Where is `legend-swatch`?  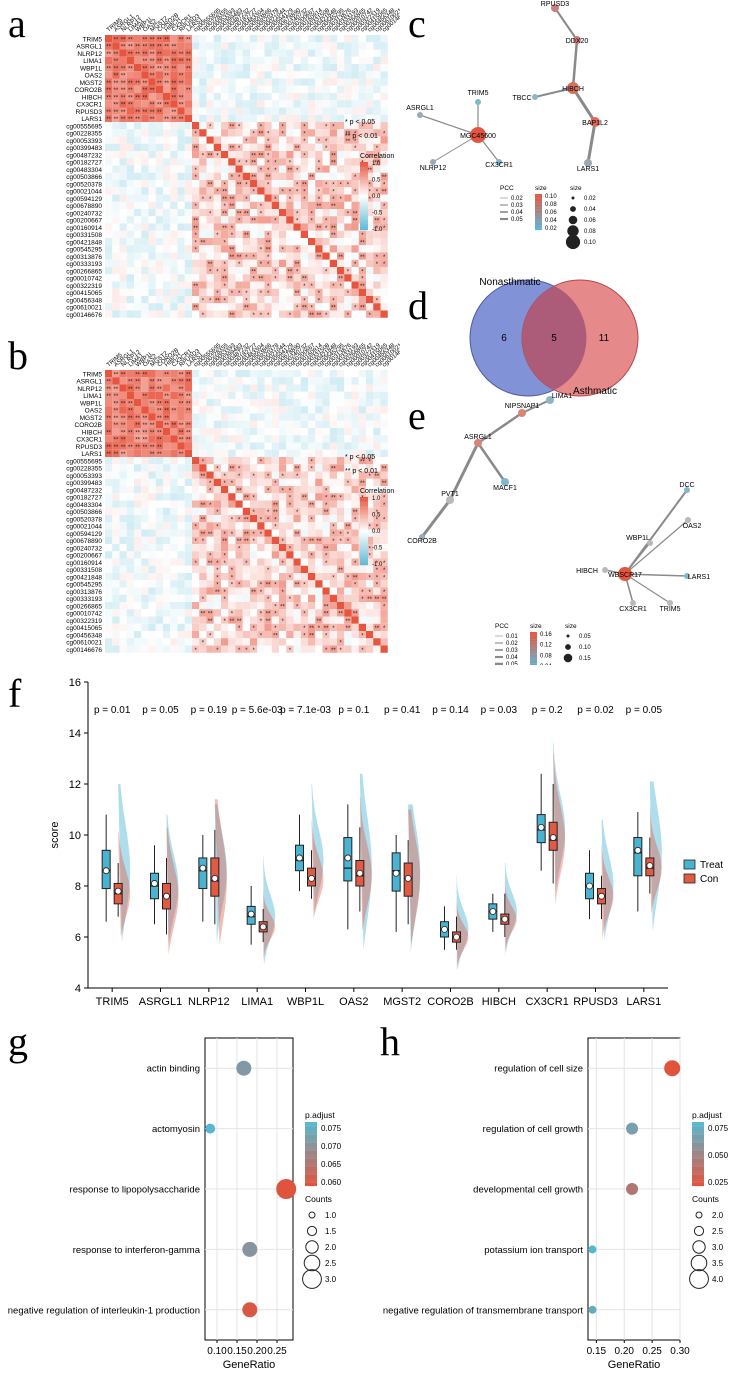 legend-swatch is located at coordinates (689, 878).